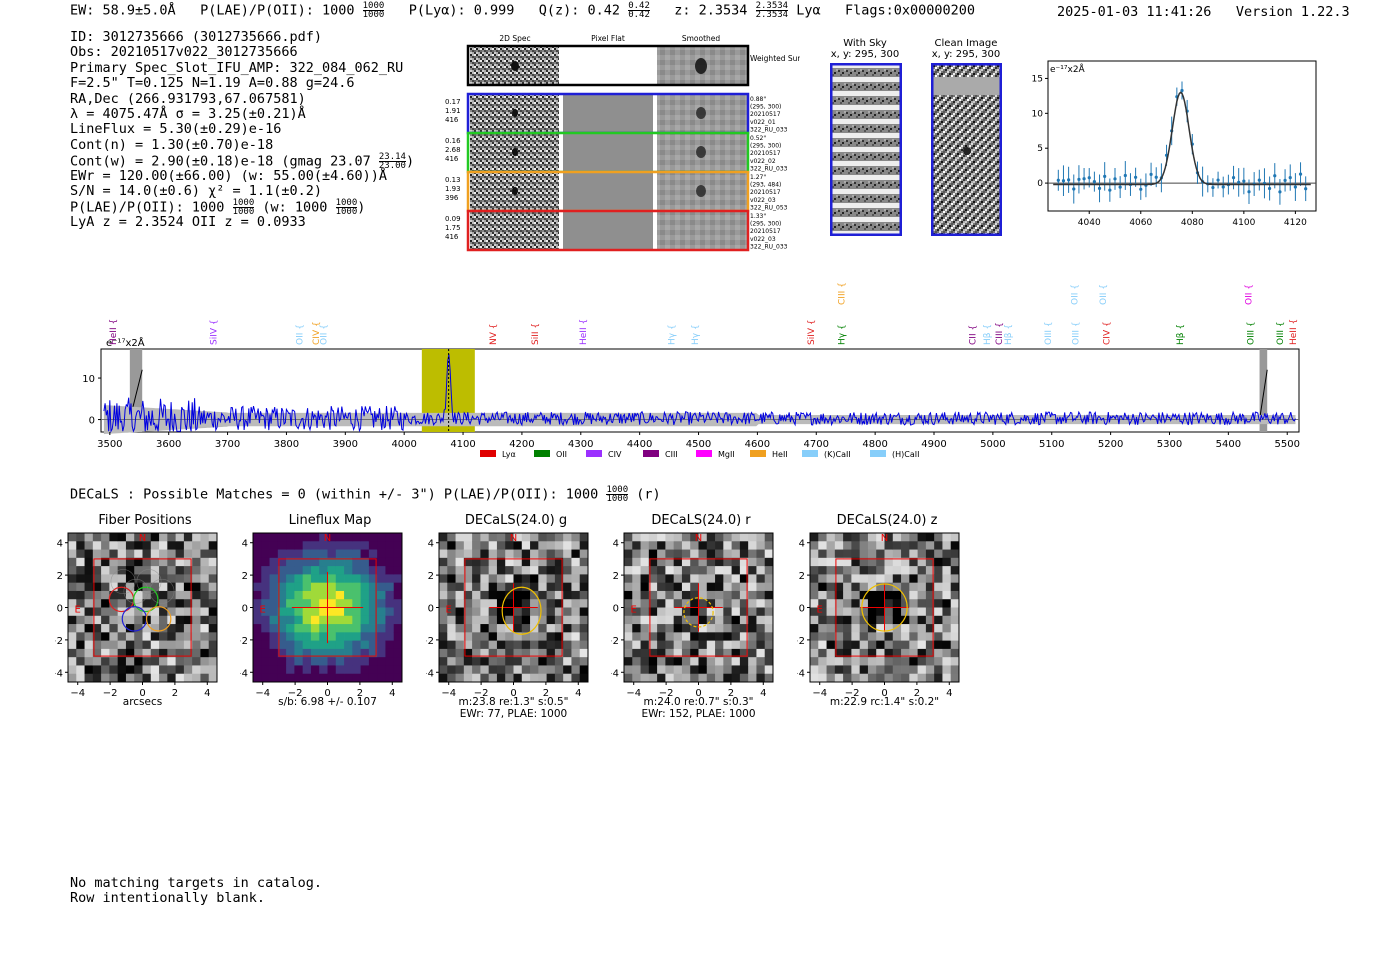 The image size is (1400, 953). What do you see at coordinates (514, 38) in the screenshot?
I see `col-header-2dspec: 2D Spec` at bounding box center [514, 38].